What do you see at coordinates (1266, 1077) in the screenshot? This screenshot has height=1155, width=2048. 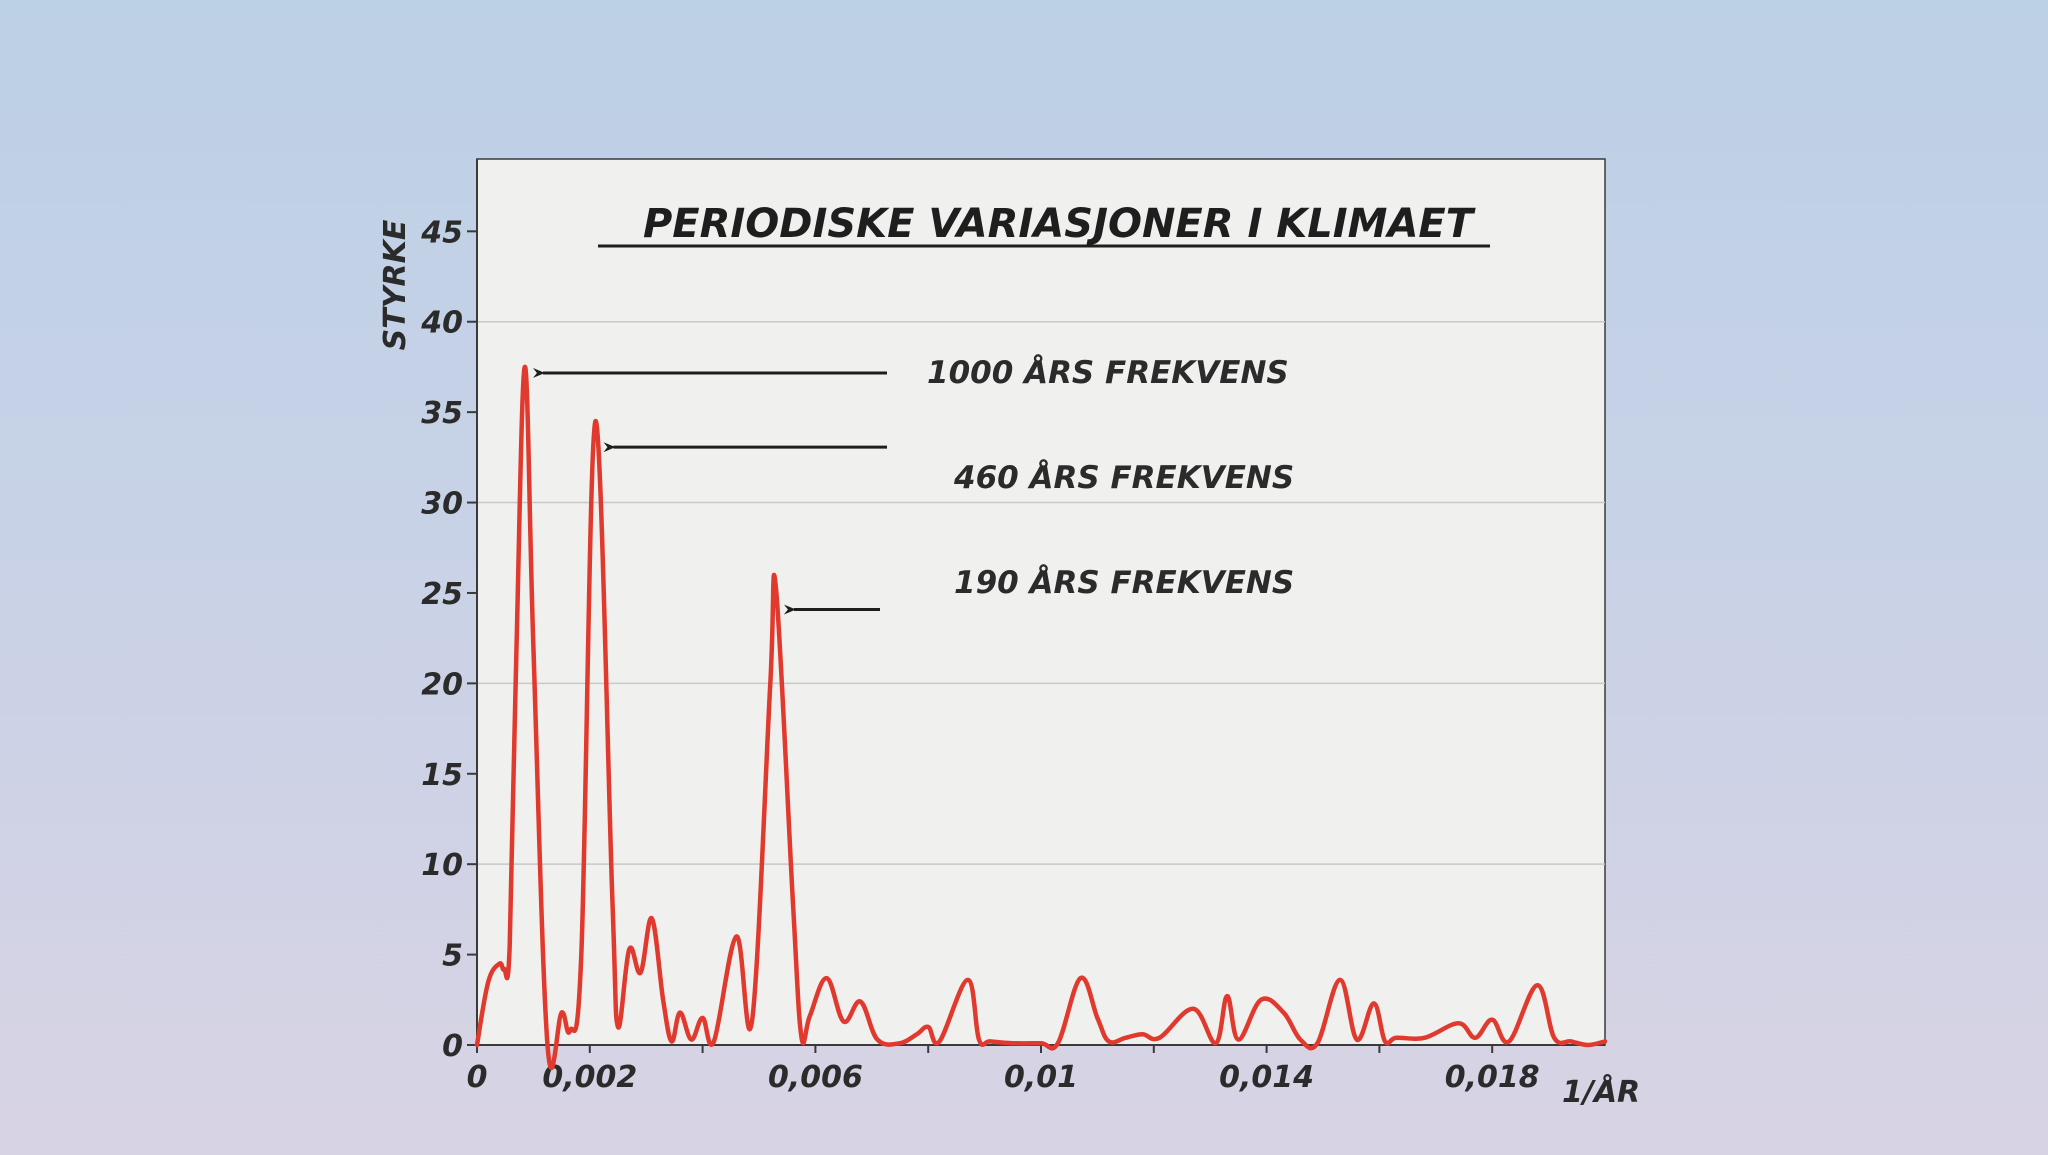 I see `x-tick-label: 0,014` at bounding box center [1266, 1077].